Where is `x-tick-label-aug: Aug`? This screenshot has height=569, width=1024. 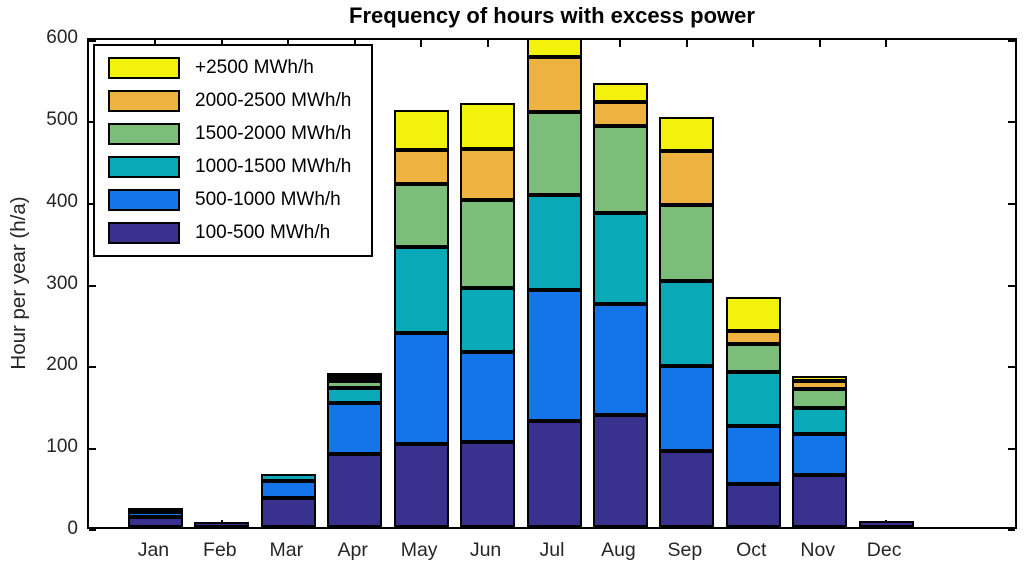
x-tick-label-aug: Aug is located at coordinates (618, 550).